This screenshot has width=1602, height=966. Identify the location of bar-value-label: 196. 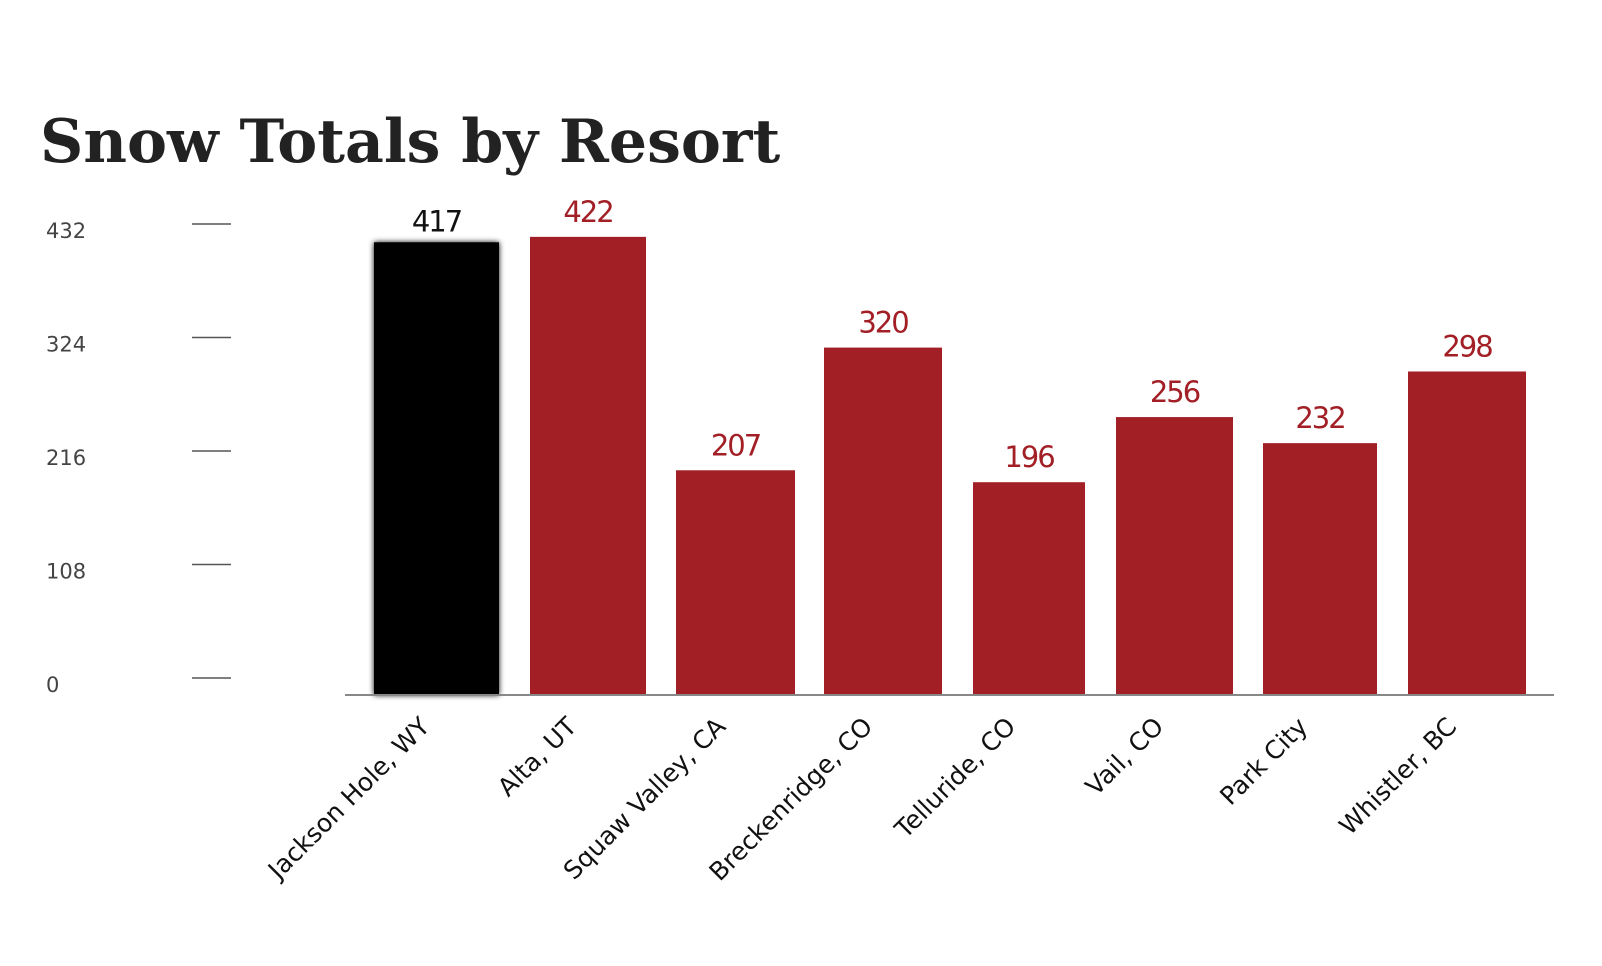
(1029, 457).